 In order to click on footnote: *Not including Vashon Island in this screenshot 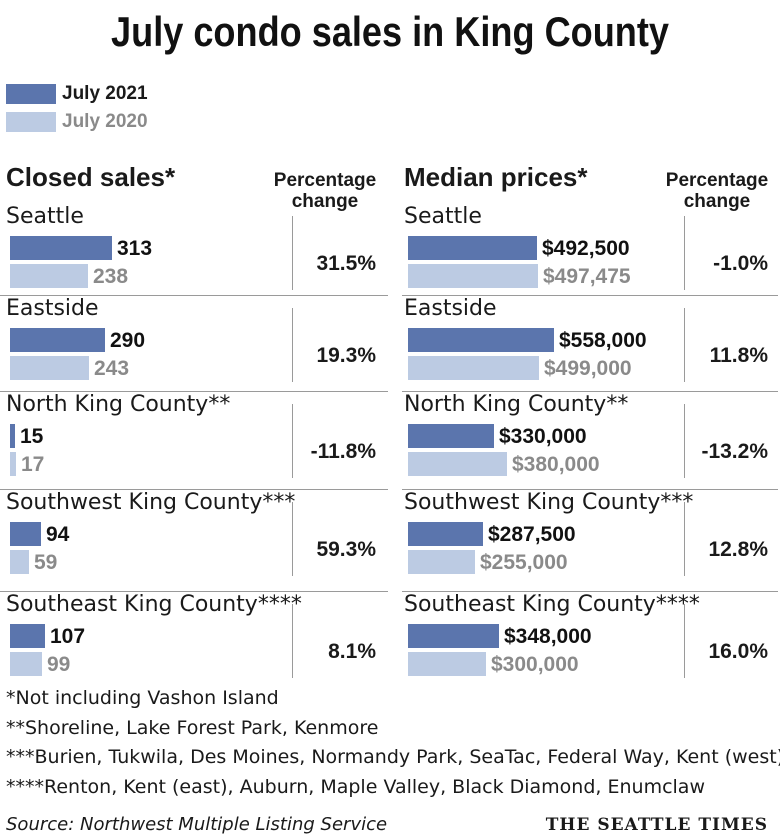, I will do `click(142, 698)`.